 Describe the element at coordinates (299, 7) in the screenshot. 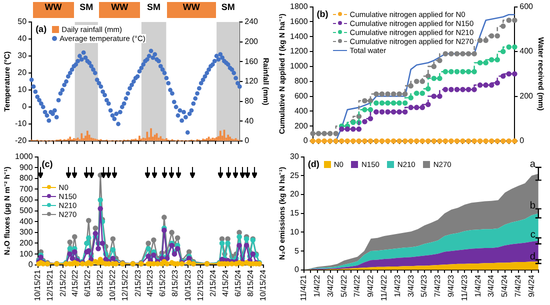

I see `y-tick-label: 1800` at that location.